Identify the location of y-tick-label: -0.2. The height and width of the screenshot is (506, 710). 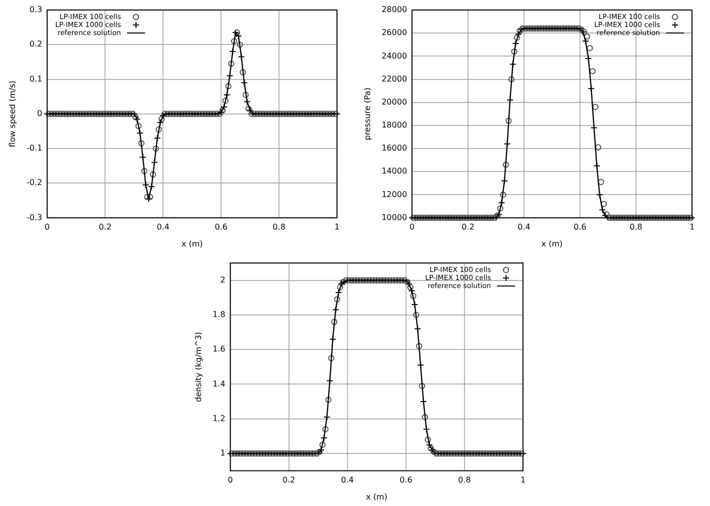
(34, 183).